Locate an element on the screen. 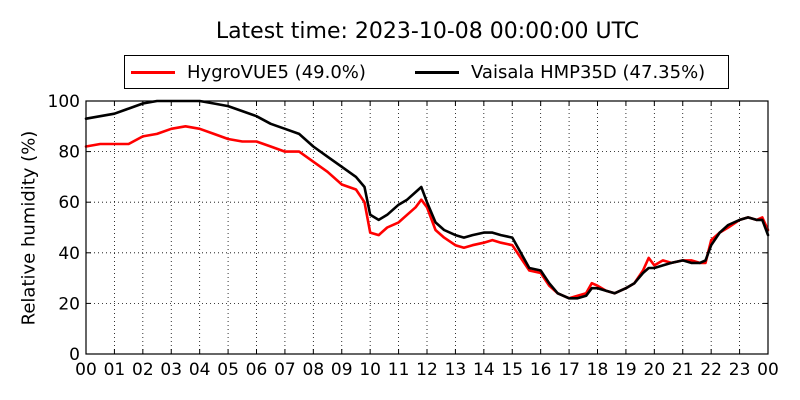 The height and width of the screenshot is (400, 800). x-tick-label: 16 is located at coordinates (541, 370).